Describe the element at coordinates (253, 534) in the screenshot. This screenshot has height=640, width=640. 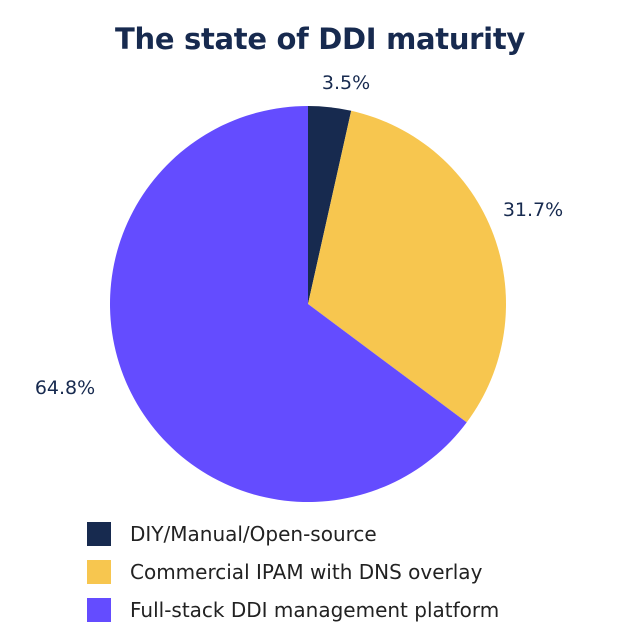
I see `legend-label: DIY/Manual/Open-source` at that location.